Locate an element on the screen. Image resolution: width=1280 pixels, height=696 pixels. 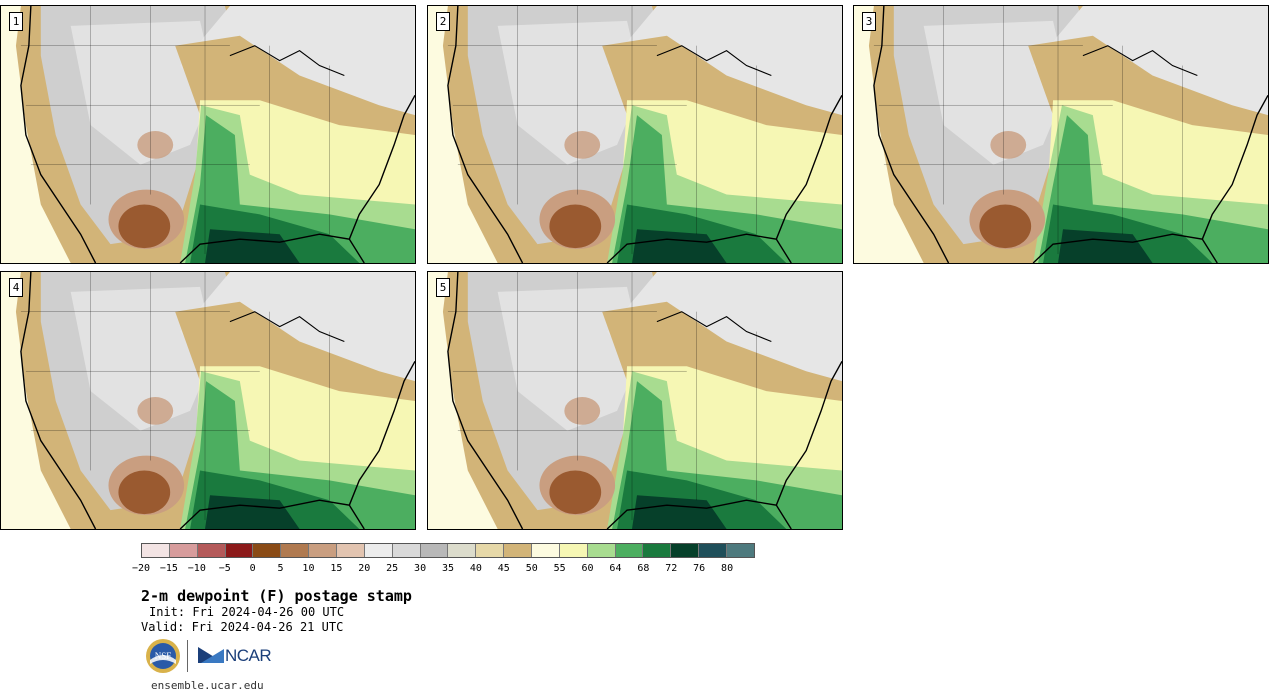
colorbar-tick-label: 64 is located at coordinates (615, 568).